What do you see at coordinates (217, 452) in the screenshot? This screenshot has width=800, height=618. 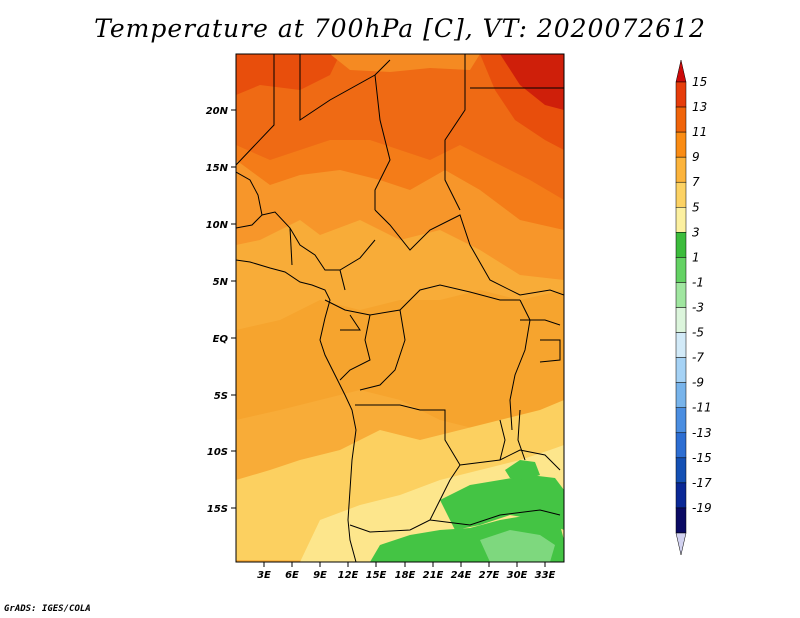 I see `lat-label-10s: 10S` at bounding box center [217, 452].